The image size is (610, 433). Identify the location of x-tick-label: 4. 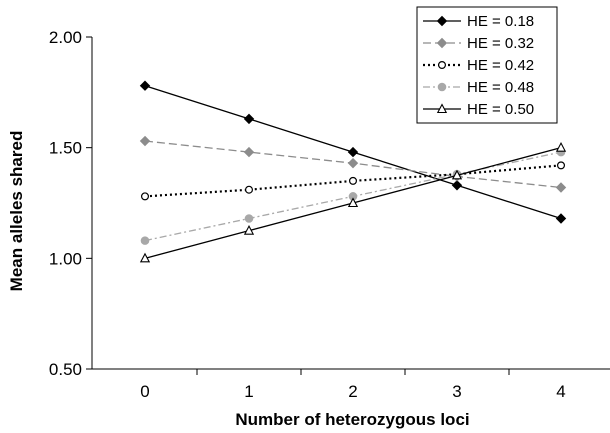
(560, 391).